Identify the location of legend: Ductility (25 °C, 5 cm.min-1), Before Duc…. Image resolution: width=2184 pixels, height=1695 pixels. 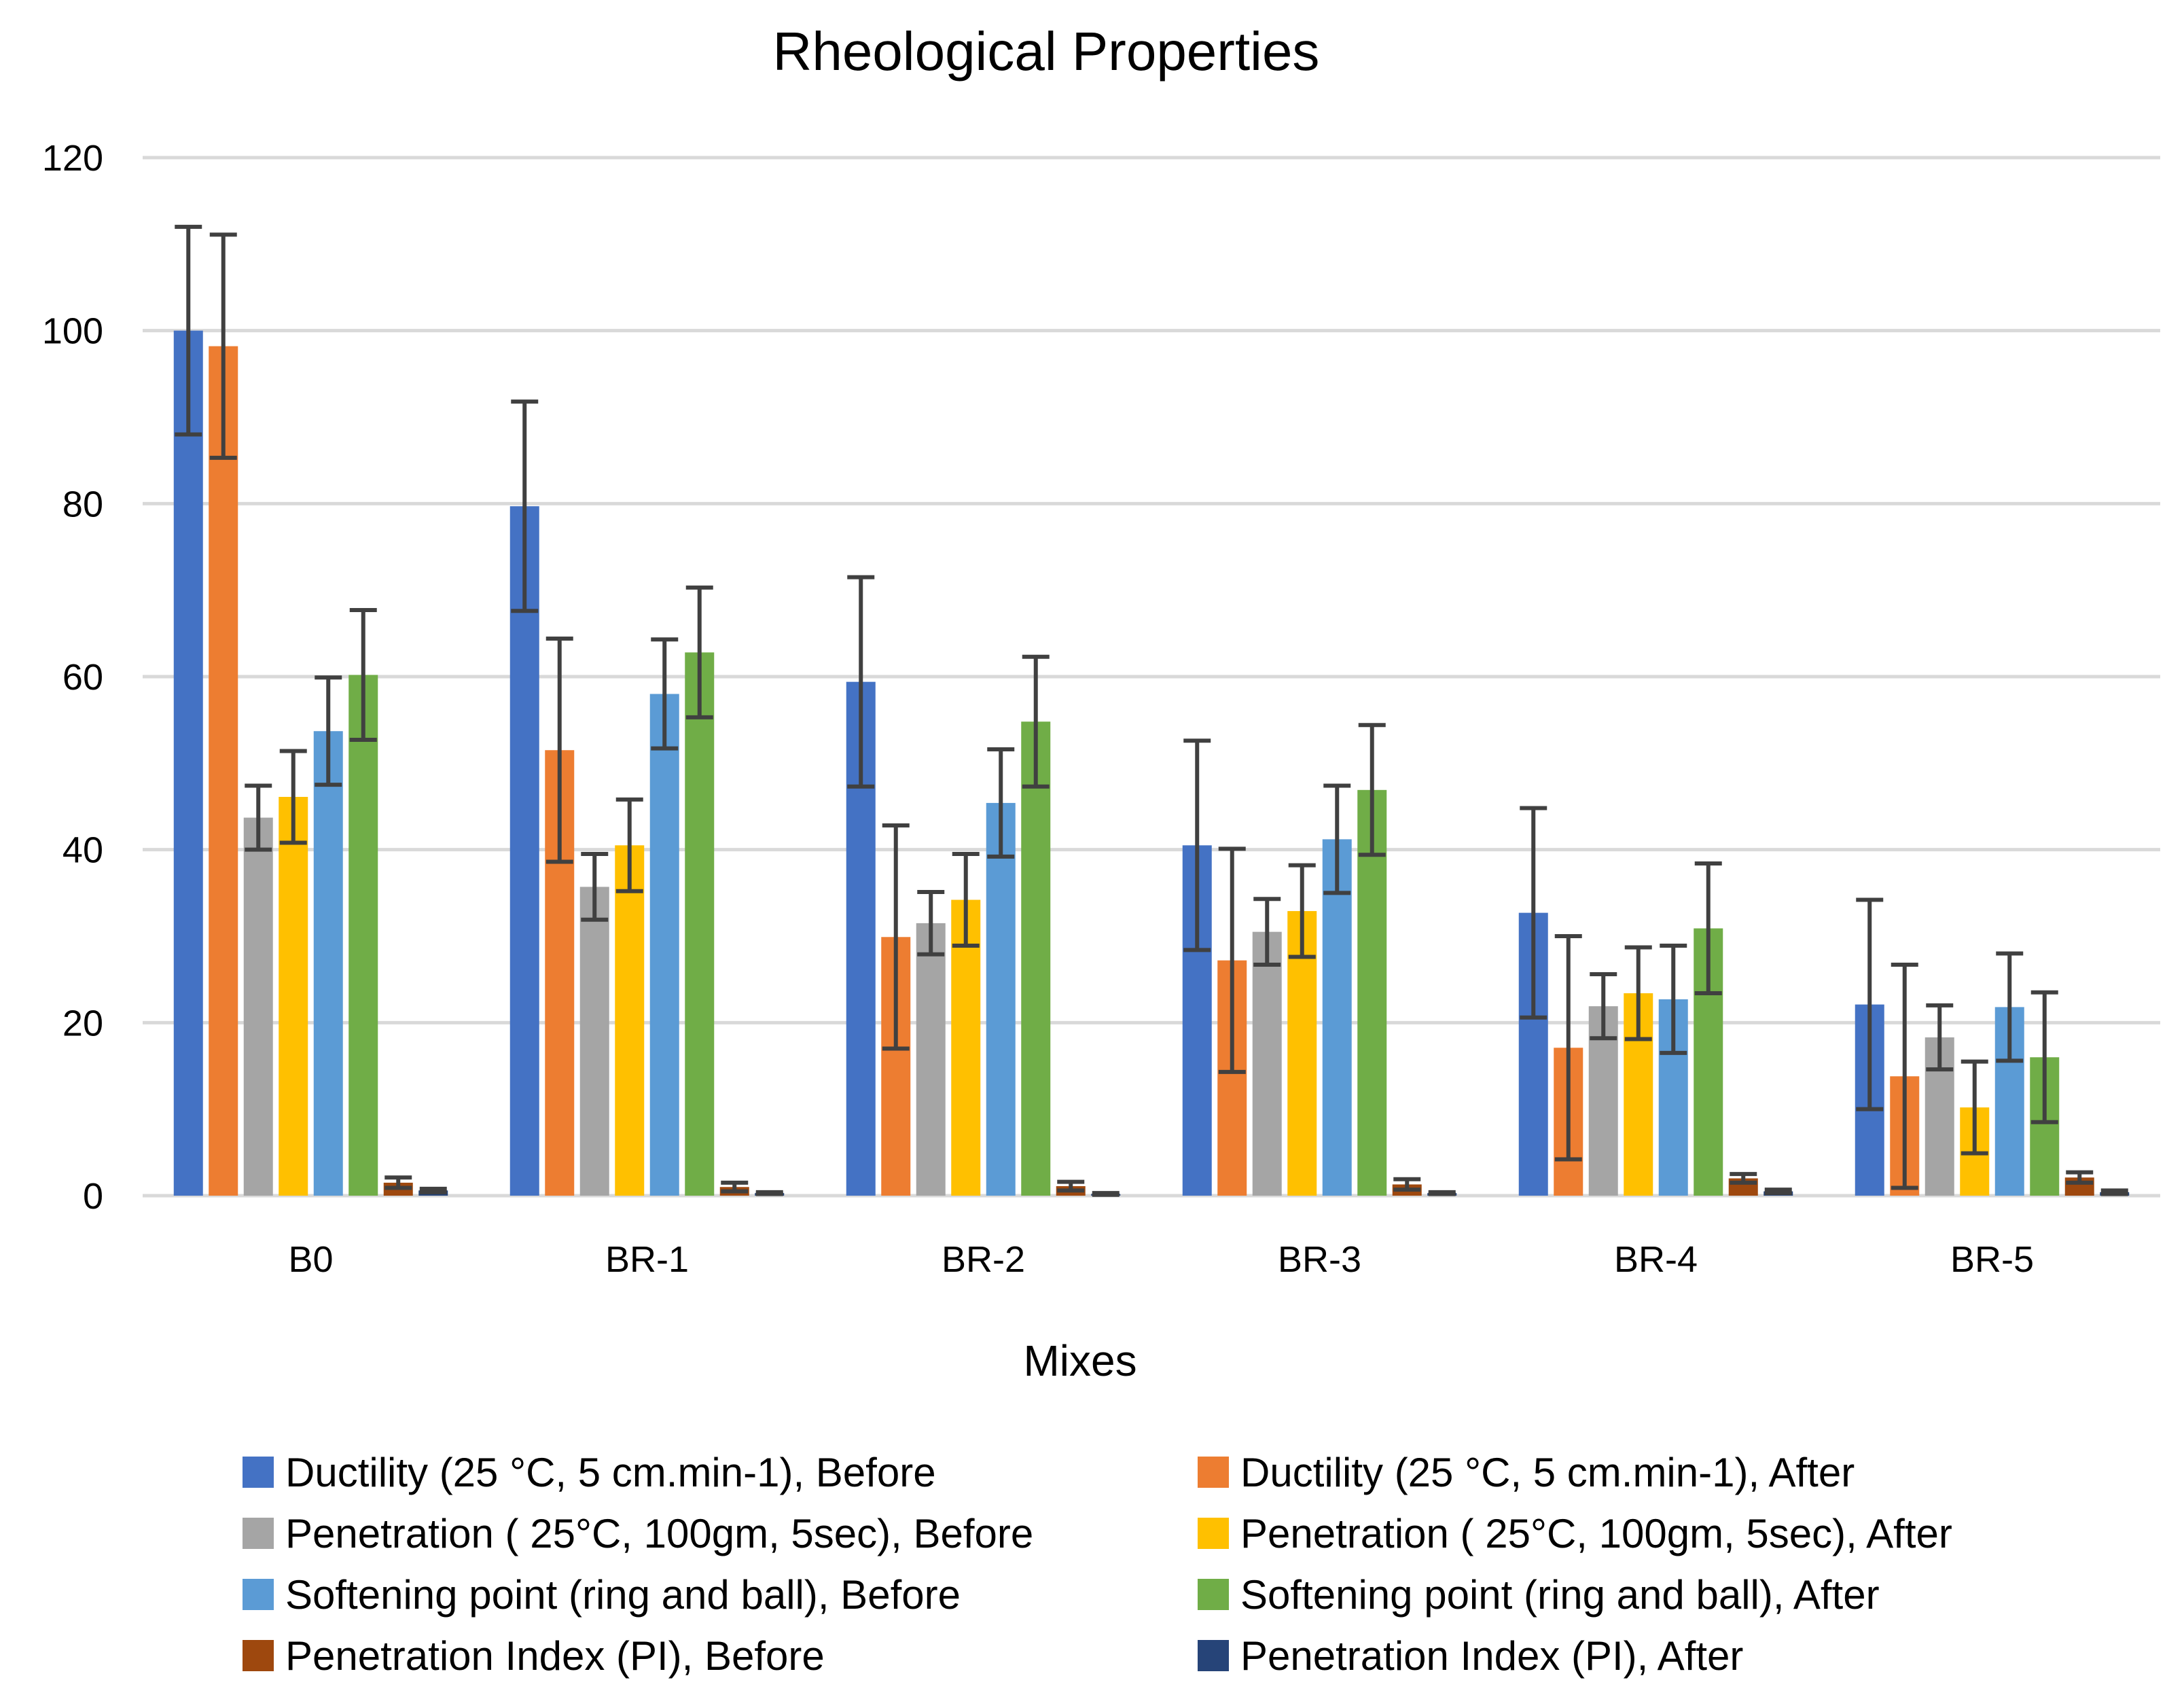
(1097, 1564).